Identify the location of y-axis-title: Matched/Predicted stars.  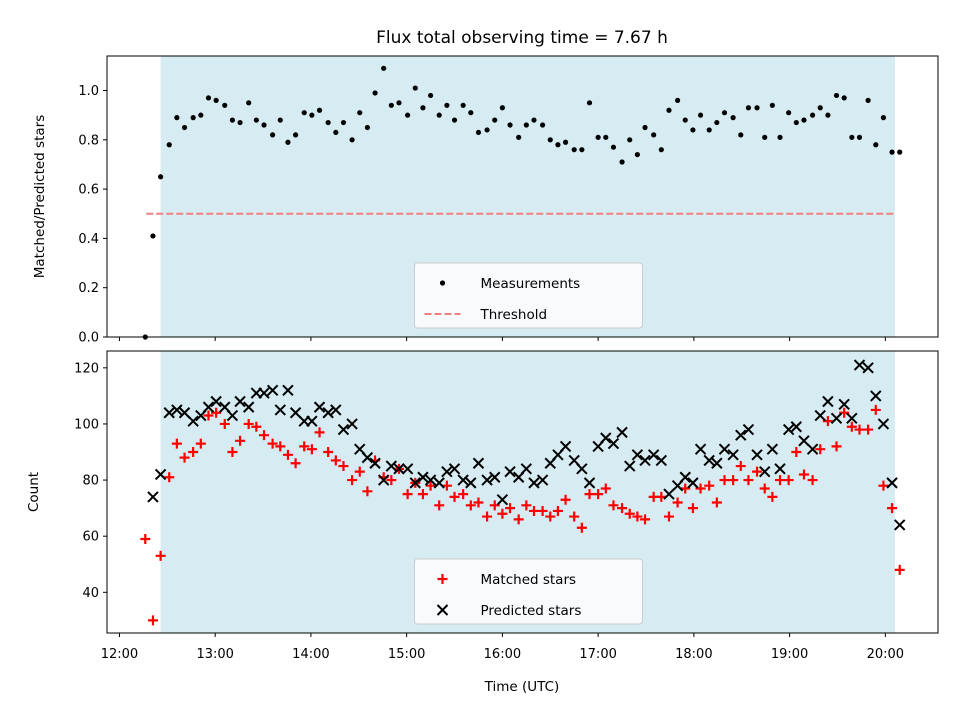
(40, 196).